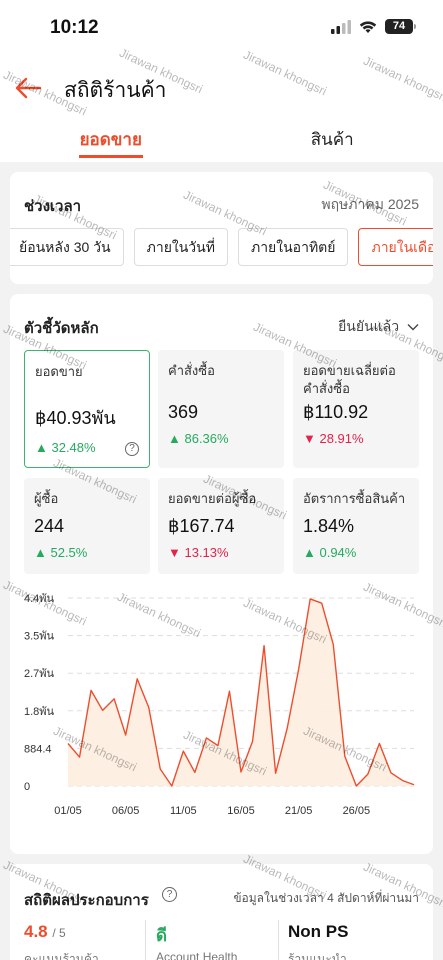 This screenshot has height=960, width=443. I want to click on period-option-last-30-days: ย้อนหลัง 30 วัน, so click(67, 247).